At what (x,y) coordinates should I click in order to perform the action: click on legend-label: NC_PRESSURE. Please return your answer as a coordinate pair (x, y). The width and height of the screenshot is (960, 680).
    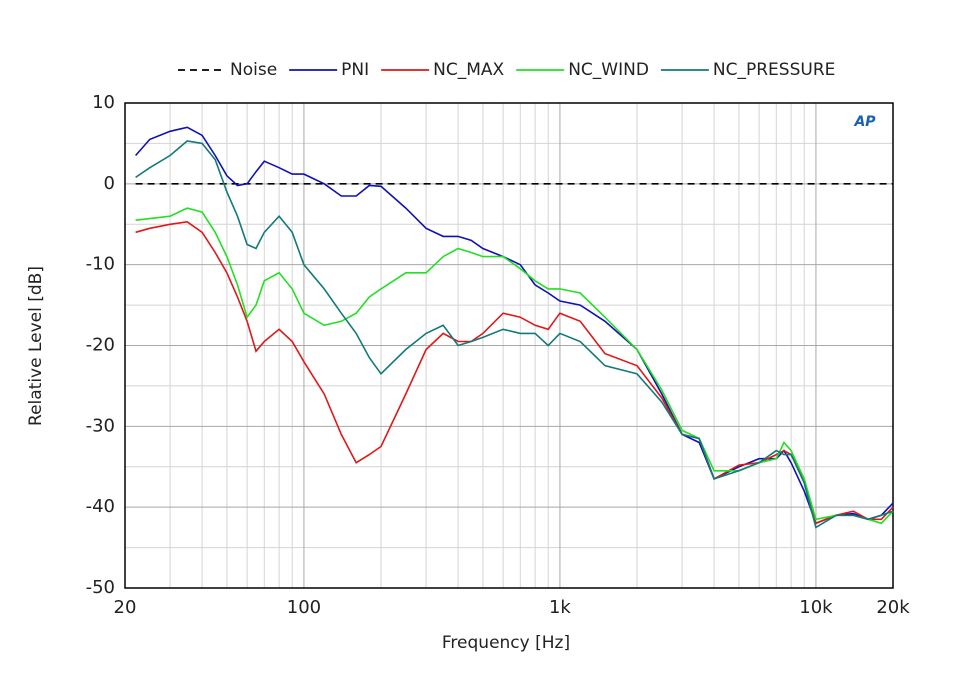
    Looking at the image, I should click on (774, 70).